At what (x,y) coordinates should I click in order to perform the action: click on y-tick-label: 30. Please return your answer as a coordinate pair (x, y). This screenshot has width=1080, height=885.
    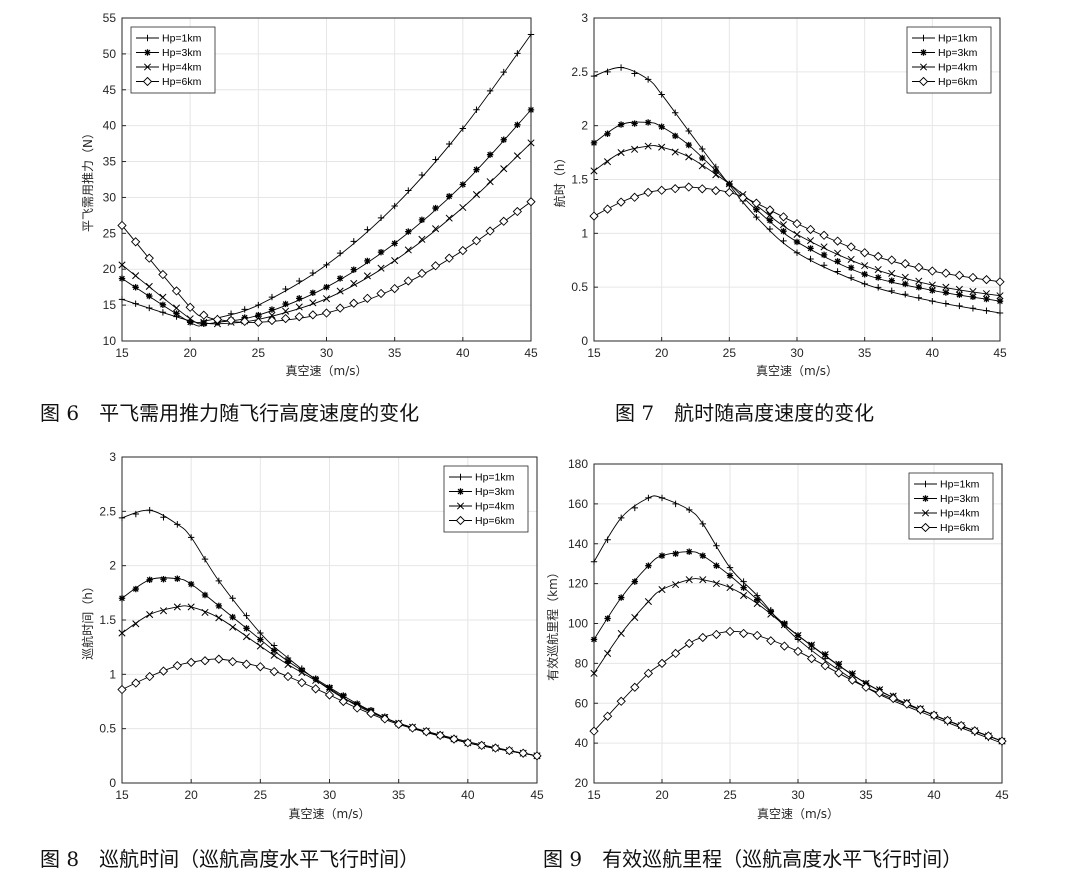
    Looking at the image, I should click on (110, 197).